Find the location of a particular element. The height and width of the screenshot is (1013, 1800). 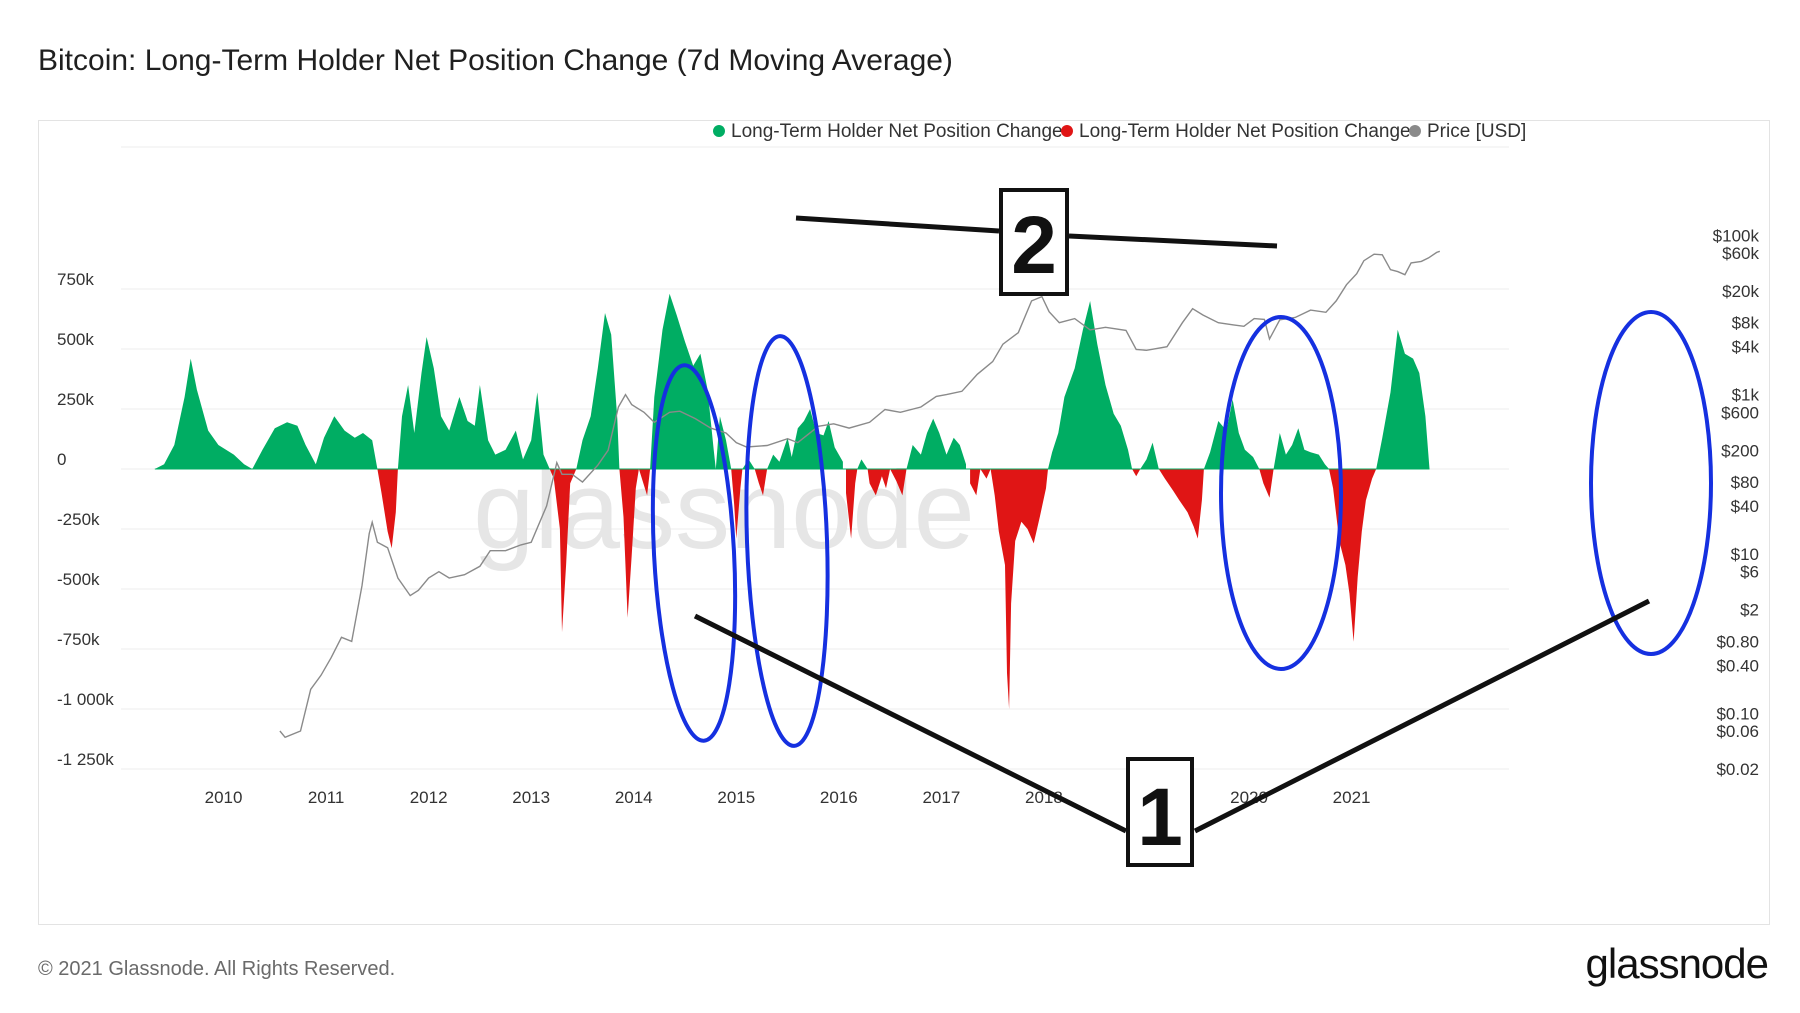

y-right-tick-label: $1k is located at coordinates (1746, 395).